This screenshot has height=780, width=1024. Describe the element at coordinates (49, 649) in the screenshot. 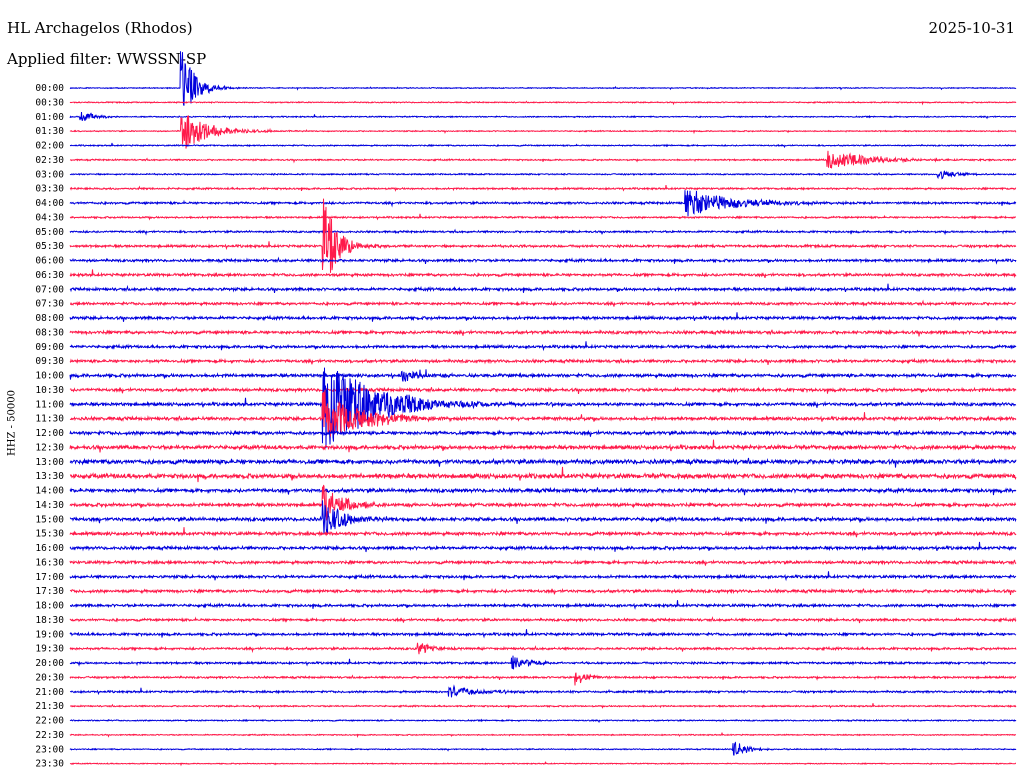

I see `row-tick-label: 19:30` at that location.